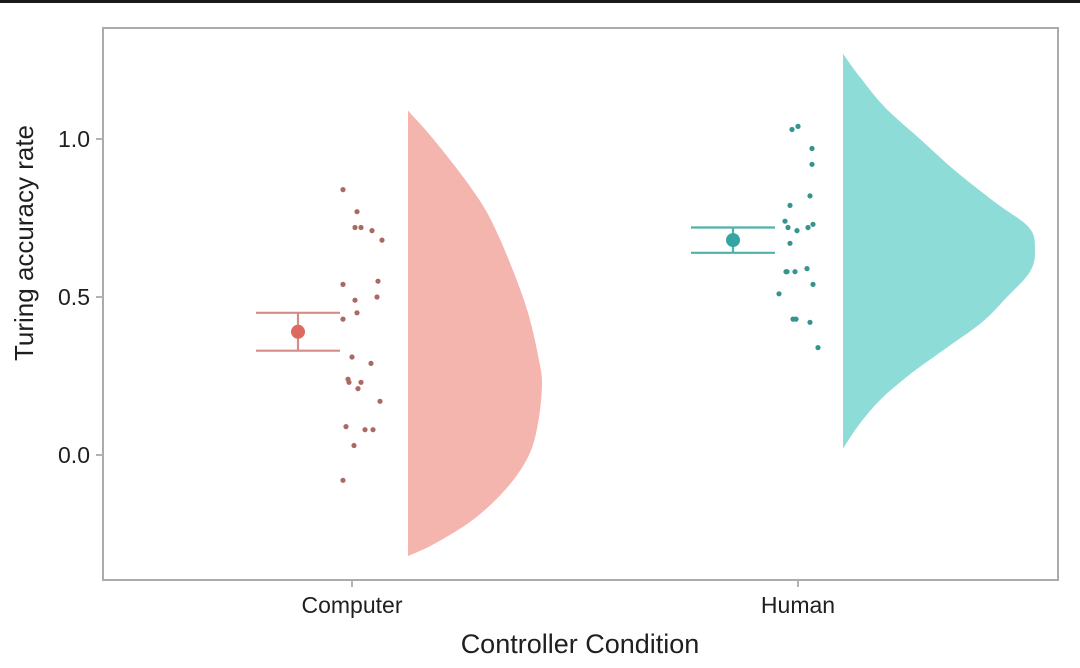 The image size is (1080, 668). I want to click on x-axis-tick-label-computer: Computer, so click(352, 605).